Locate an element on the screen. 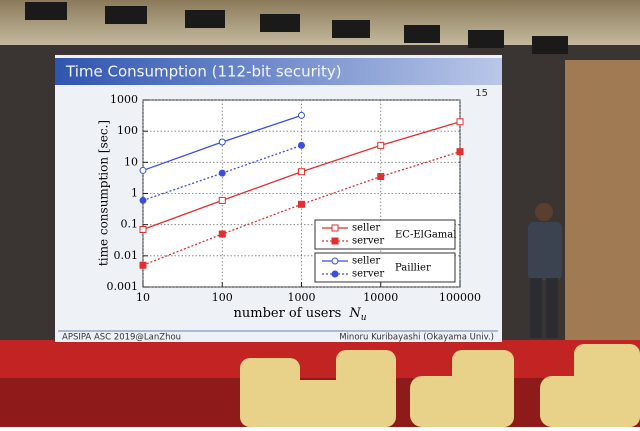 This screenshot has width=640, height=431. legend-group-label: Paillier is located at coordinates (413, 268).